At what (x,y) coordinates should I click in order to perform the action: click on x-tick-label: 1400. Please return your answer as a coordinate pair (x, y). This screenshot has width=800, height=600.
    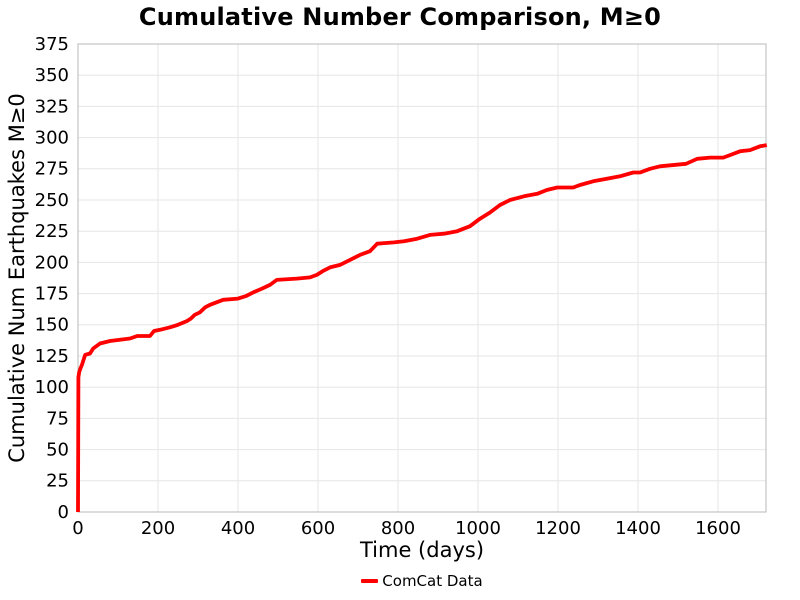
    Looking at the image, I should click on (638, 528).